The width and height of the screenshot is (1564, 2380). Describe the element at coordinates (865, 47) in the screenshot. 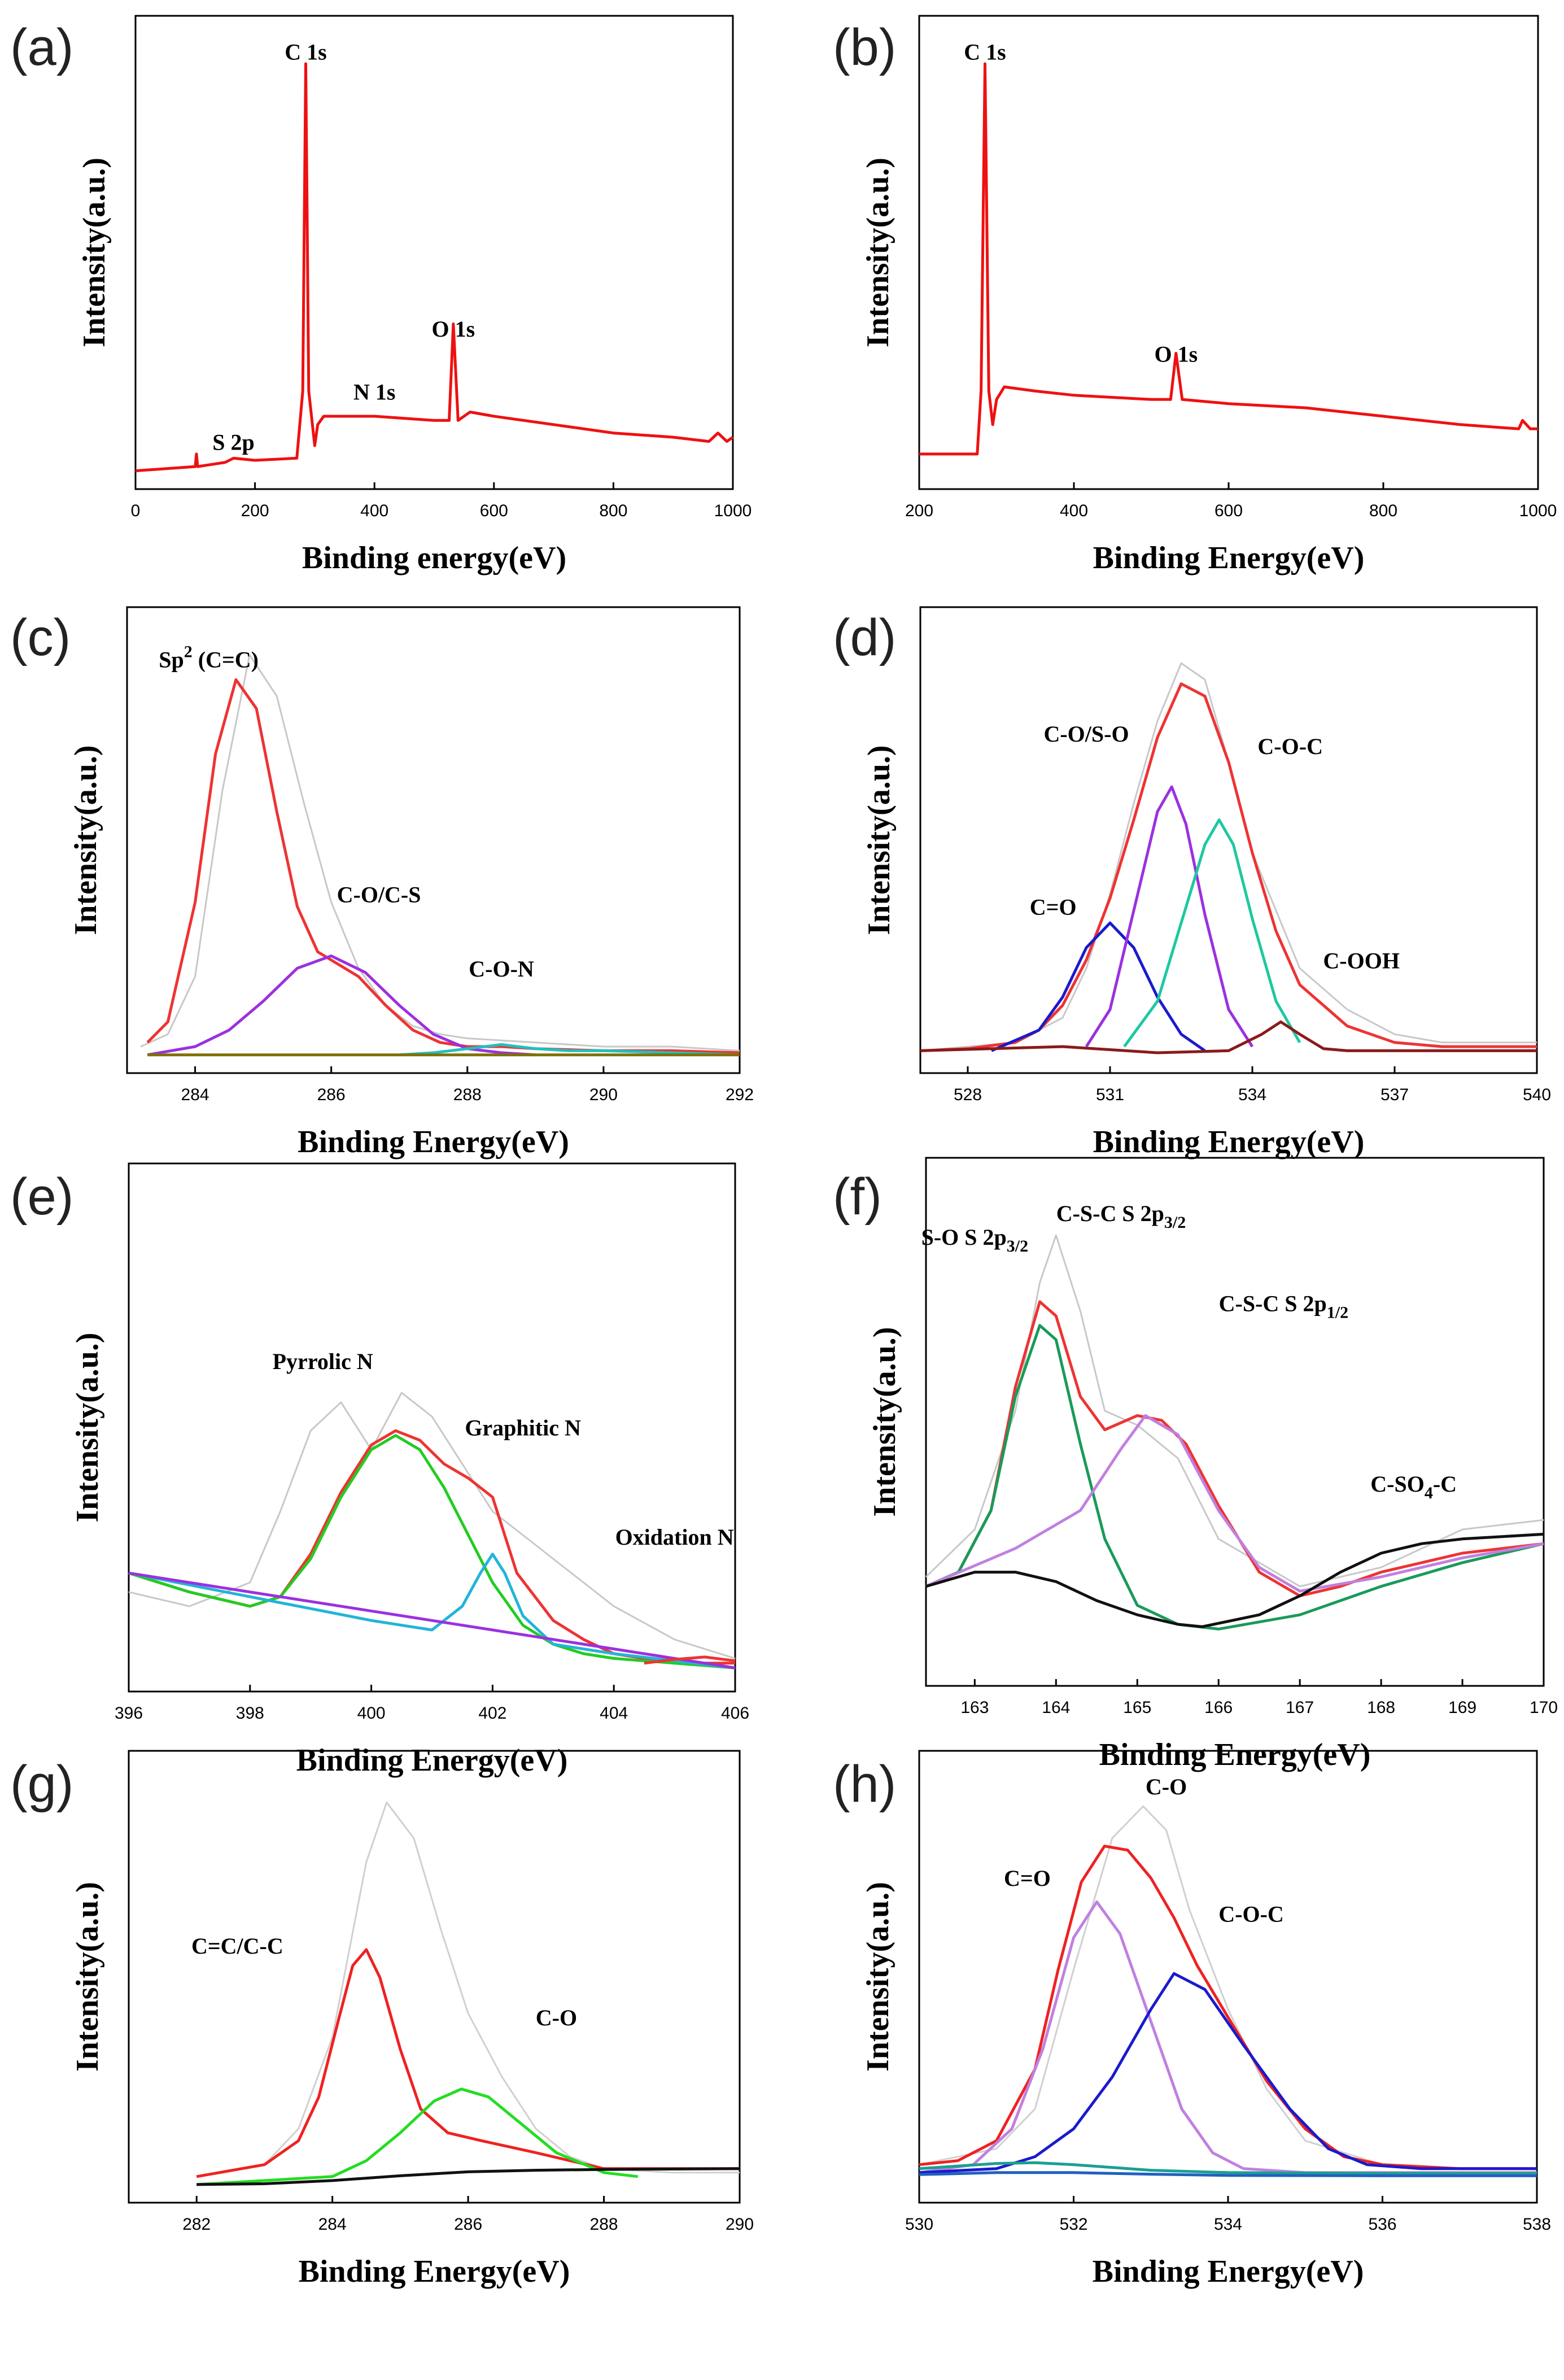

I see `panel-letter: (b)` at that location.